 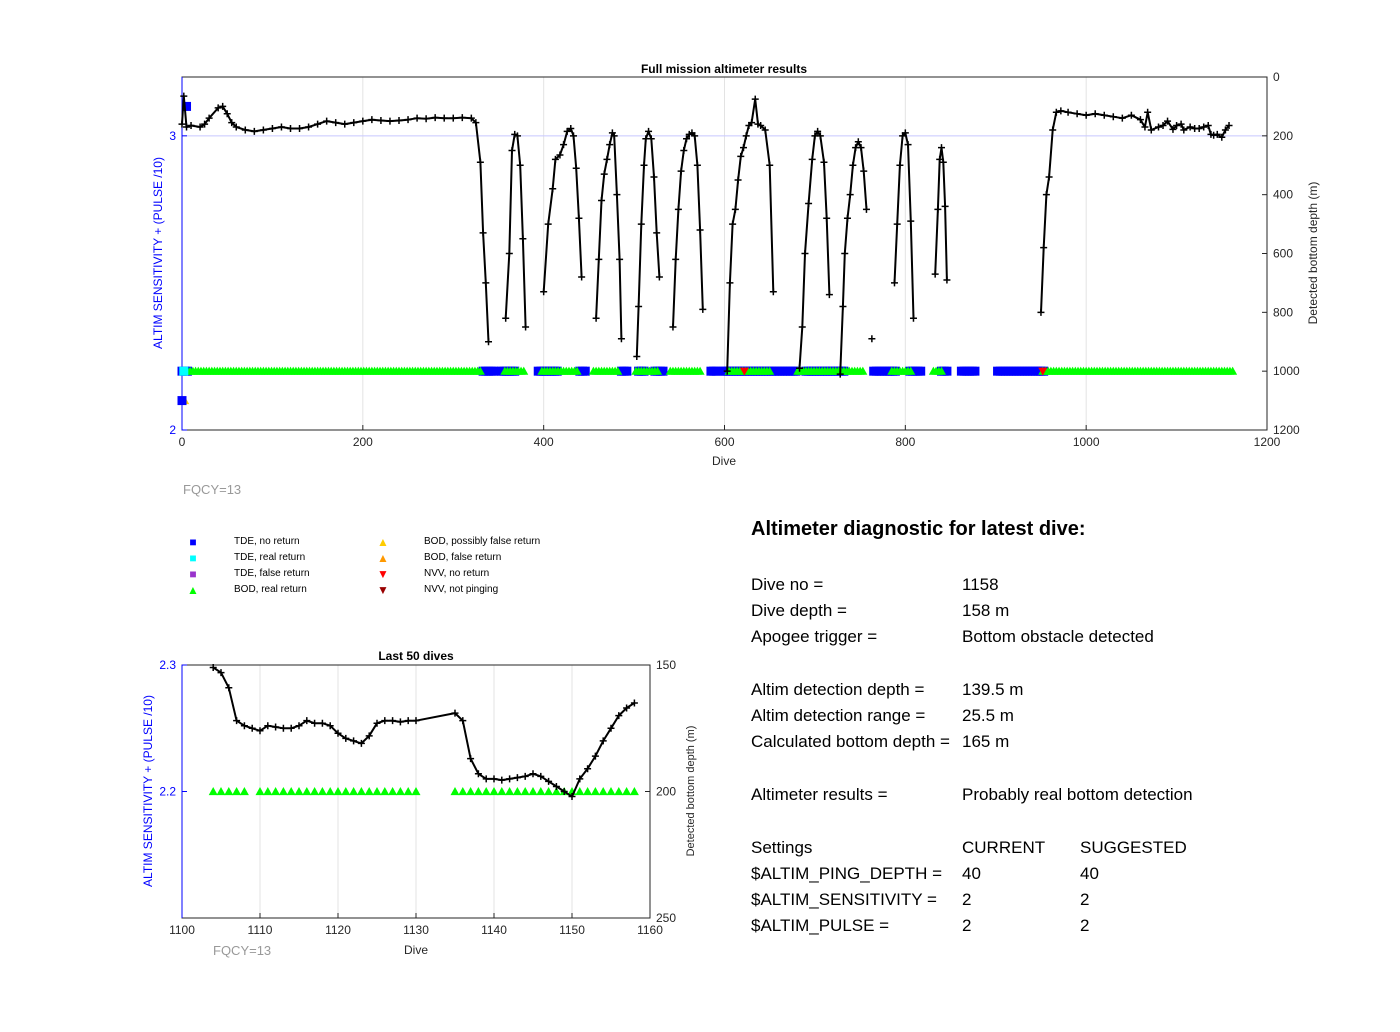 I want to click on setting-current: 2, so click(x=967, y=899).